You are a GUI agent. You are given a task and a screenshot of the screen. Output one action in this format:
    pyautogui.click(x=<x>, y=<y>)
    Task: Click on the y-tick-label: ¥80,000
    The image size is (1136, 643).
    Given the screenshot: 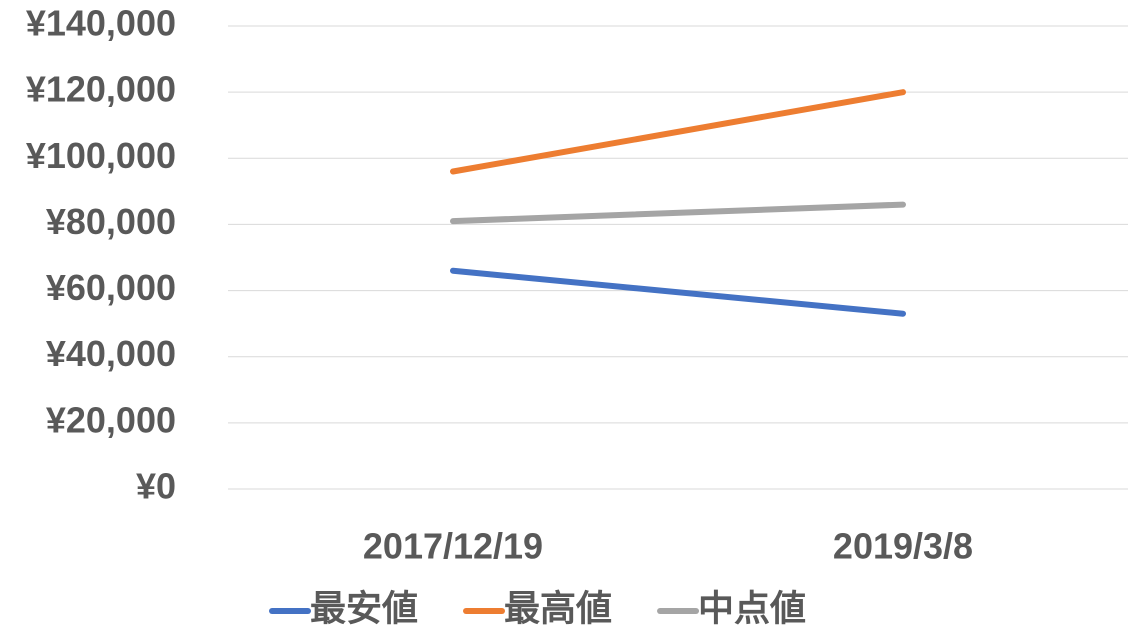 What is the action you would take?
    pyautogui.click(x=111, y=221)
    